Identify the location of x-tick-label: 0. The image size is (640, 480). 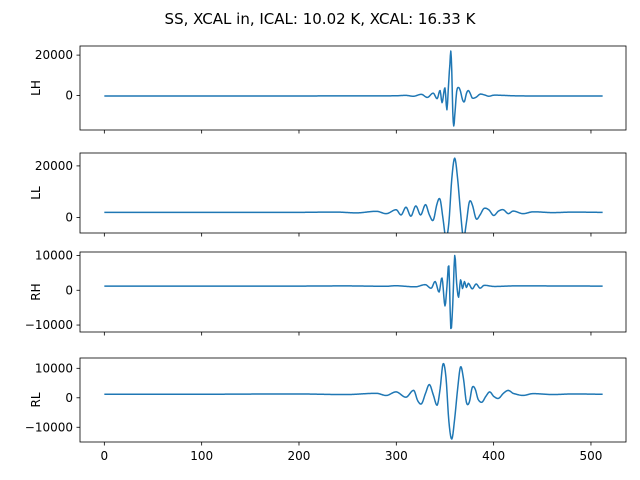
(105, 456).